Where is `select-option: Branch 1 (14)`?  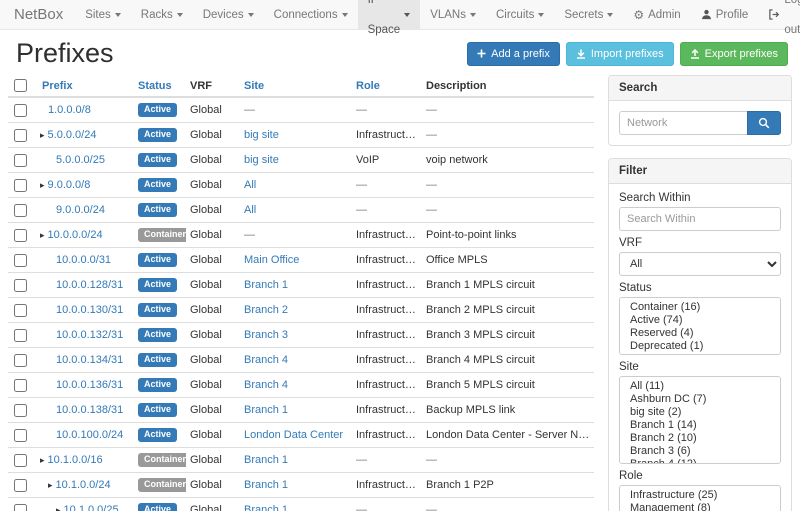 select-option: Branch 1 (14) is located at coordinates (663, 425).